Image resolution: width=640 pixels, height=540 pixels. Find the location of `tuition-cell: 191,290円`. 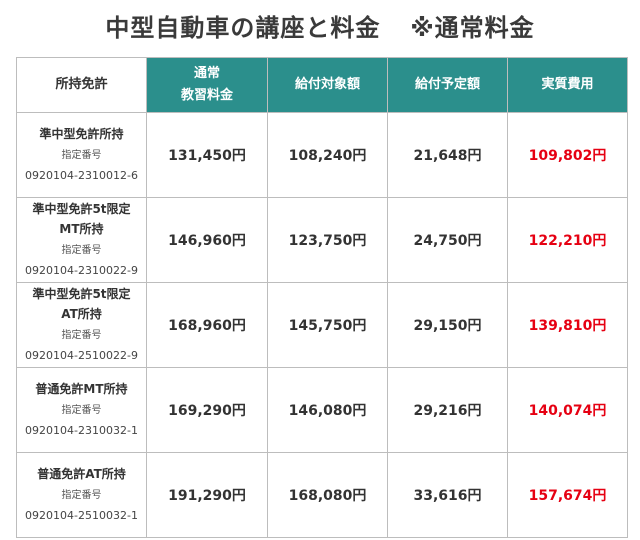

tuition-cell: 191,290円 is located at coordinates (207, 495).